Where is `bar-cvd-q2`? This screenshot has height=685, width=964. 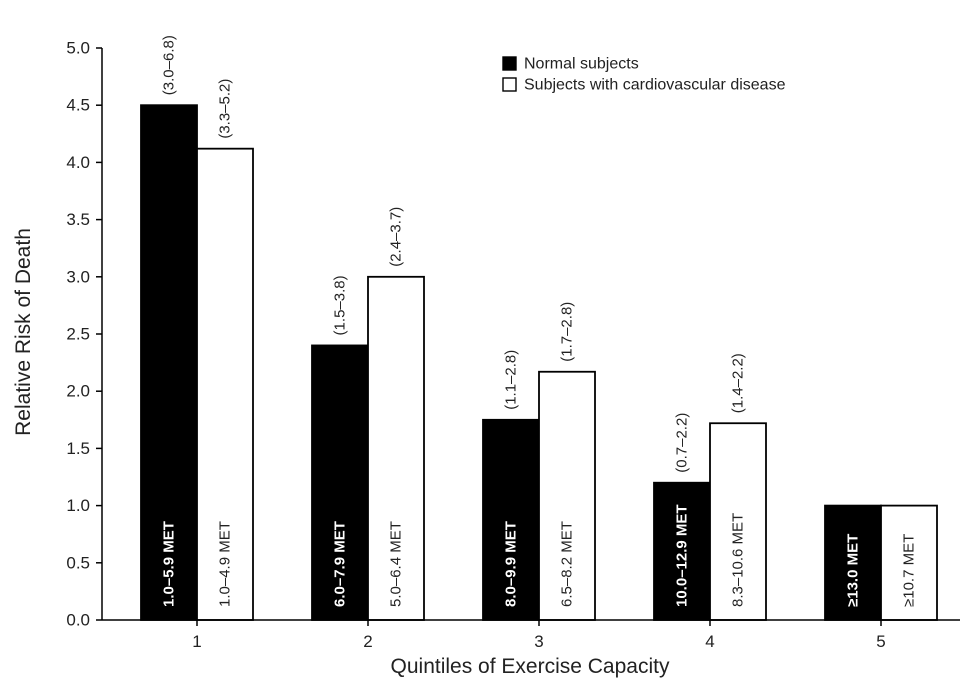 bar-cvd-q2 is located at coordinates (396, 448).